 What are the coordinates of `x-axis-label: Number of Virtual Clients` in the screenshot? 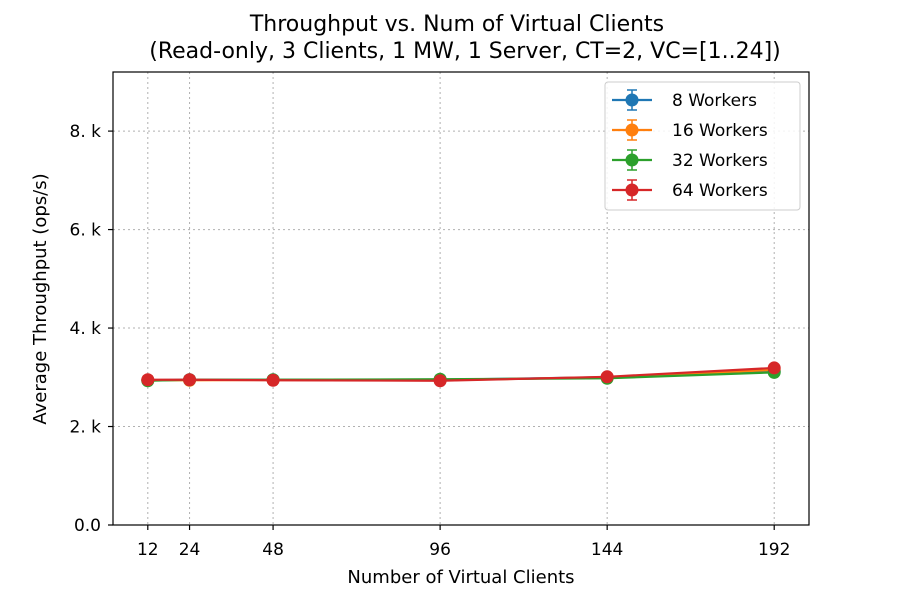 It's located at (460, 577).